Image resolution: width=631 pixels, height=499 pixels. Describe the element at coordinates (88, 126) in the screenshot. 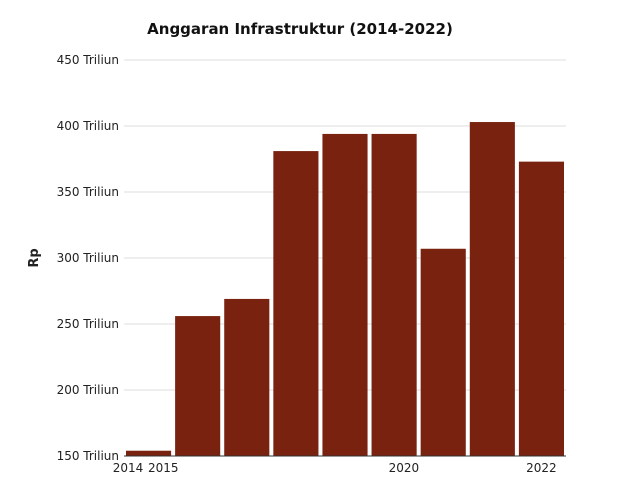

I see `y-tick-label: 400 Triliun` at that location.